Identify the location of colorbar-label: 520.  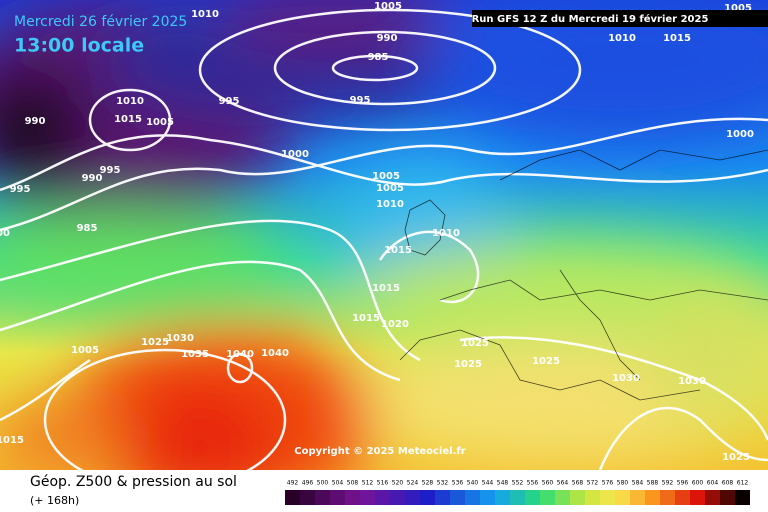
(398, 483).